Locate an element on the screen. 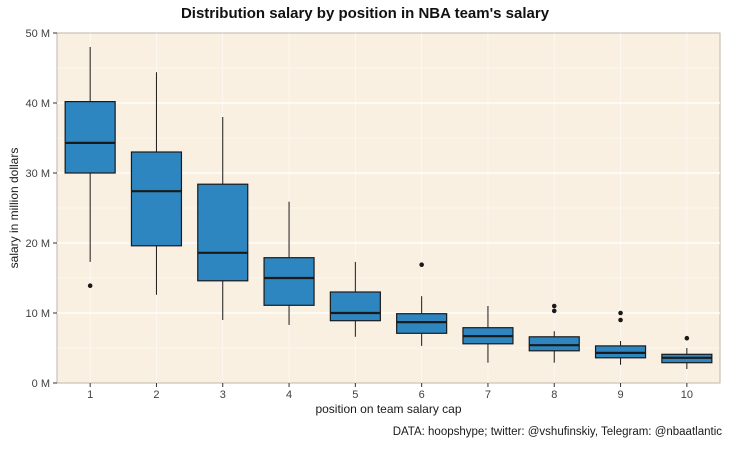  y-tick-label: 50 M is located at coordinates (38, 34).